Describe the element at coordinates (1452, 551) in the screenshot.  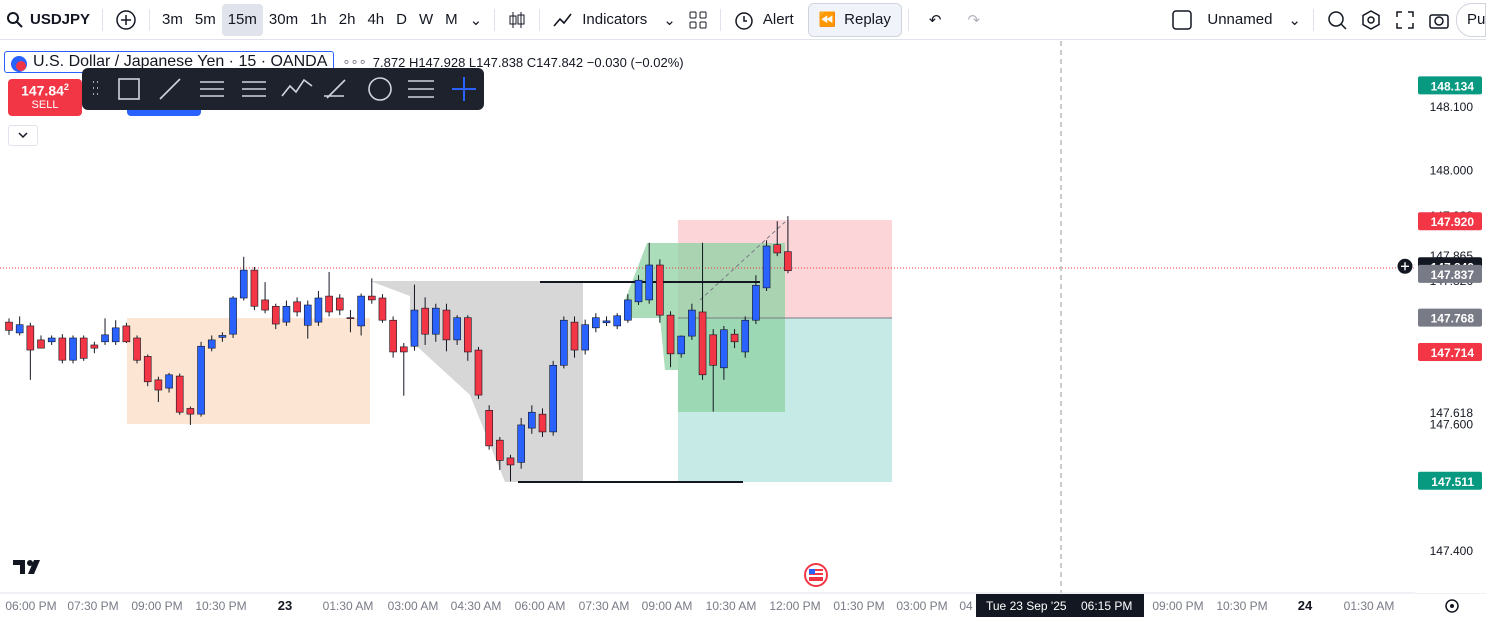
I see `price-label: 147.400` at that location.